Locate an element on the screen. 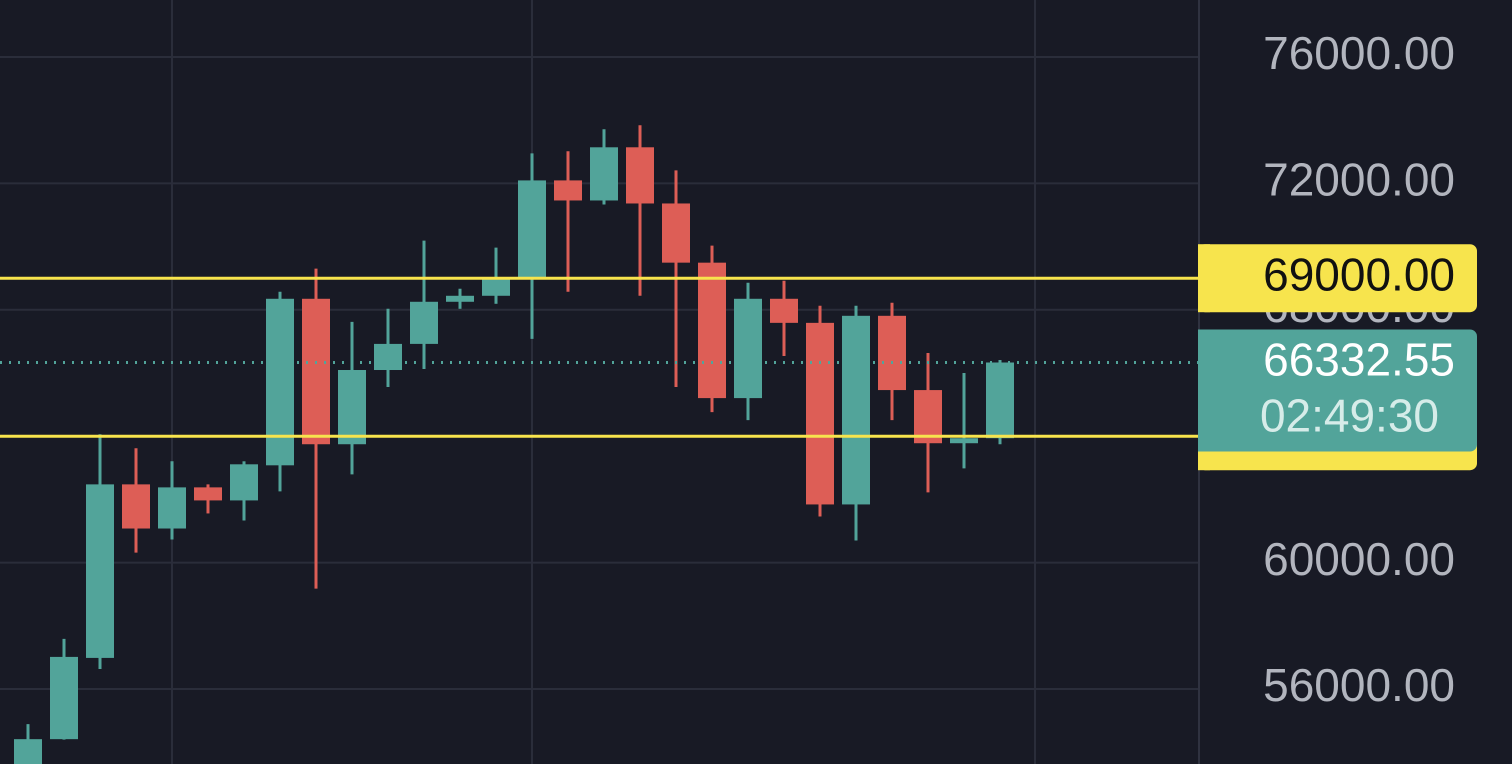 This screenshot has width=1512, height=764. countdown-label: 02:49:30 is located at coordinates (1349, 416).